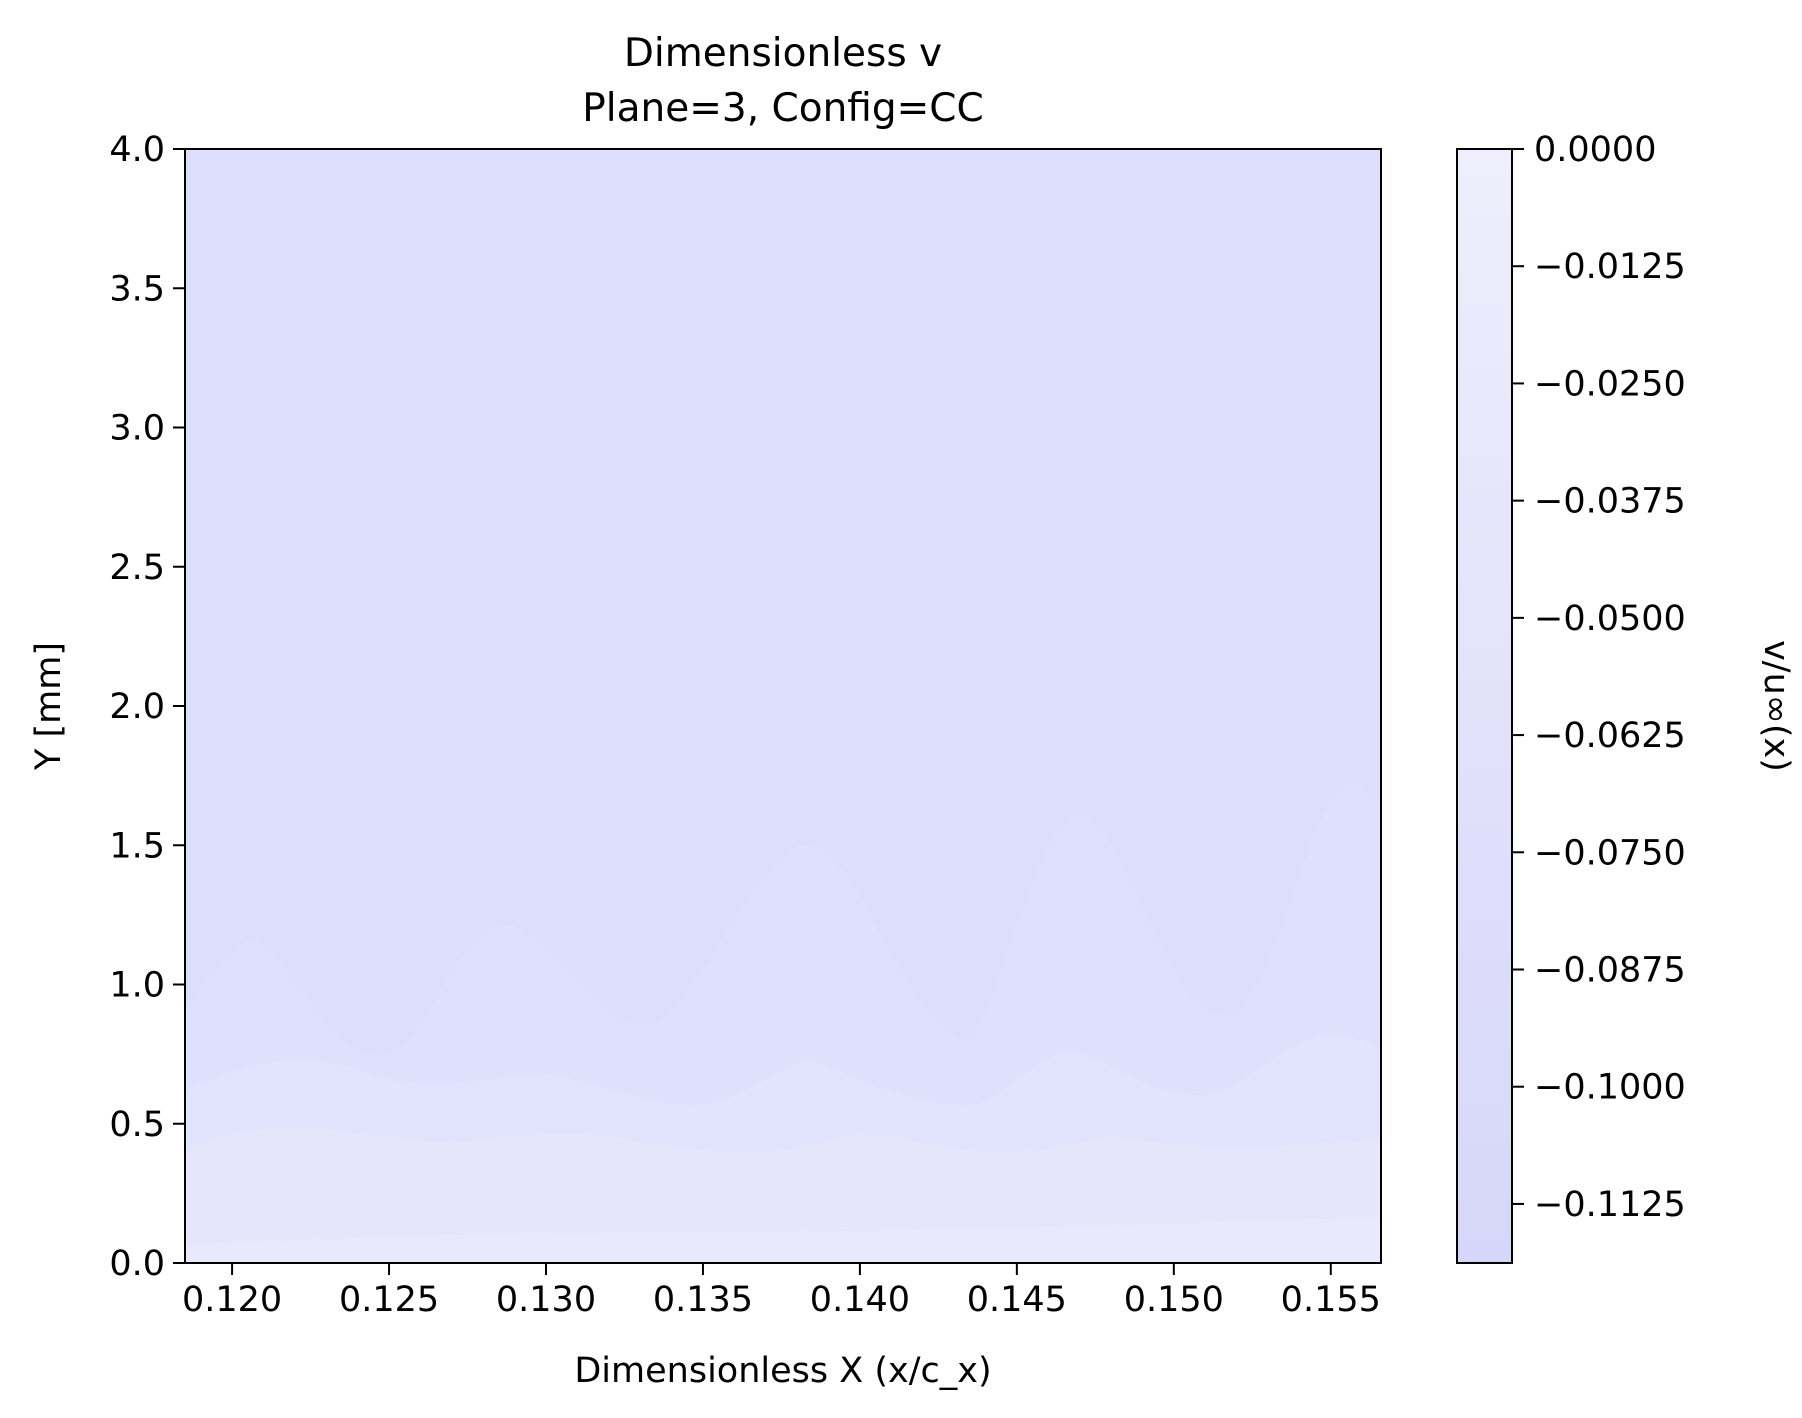  I want to click on x-tick-label: 0.155, so click(1331, 1300).